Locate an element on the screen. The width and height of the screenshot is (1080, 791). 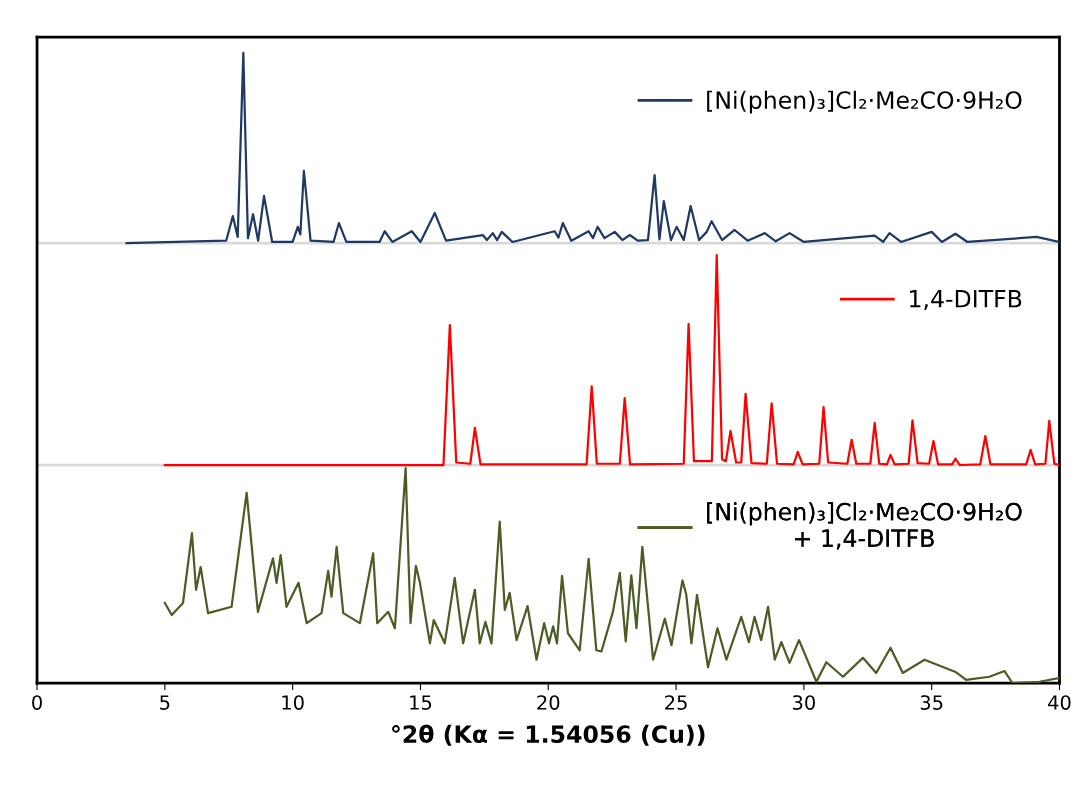
x-axis-title: °2θ (Kα = 1.54056 (Cu)) is located at coordinates (548, 735).